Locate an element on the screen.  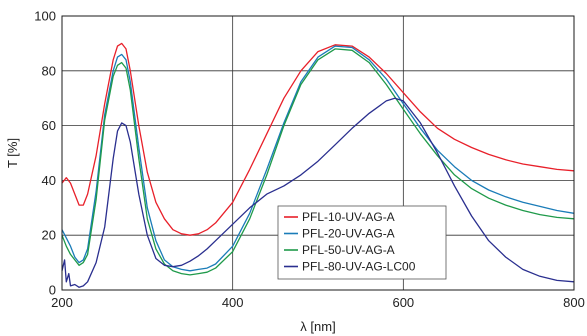
x-tick-label: 200 is located at coordinates (62, 302).